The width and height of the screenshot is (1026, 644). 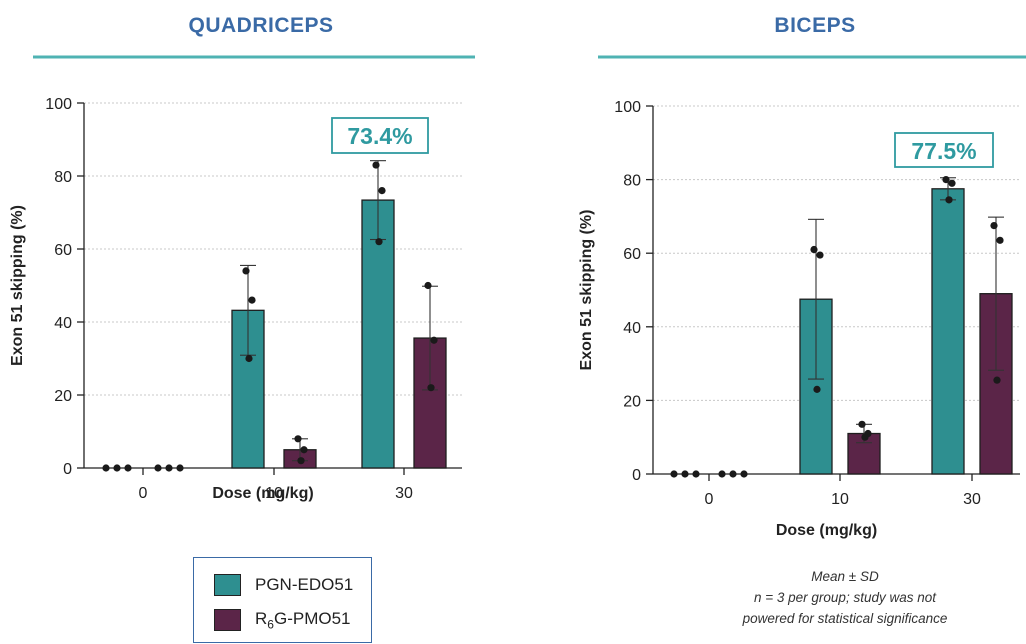 What do you see at coordinates (227, 620) in the screenshot?
I see `legend-swatch-purple` at bounding box center [227, 620].